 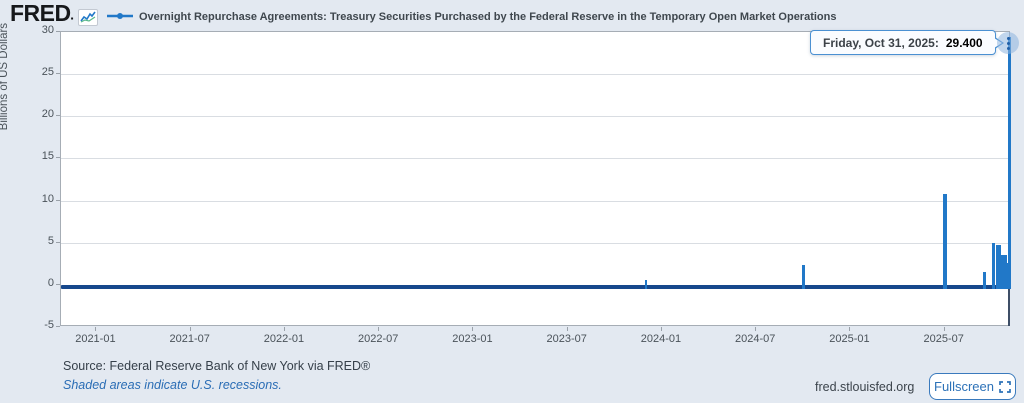 I want to click on x-tick-label: 2022-07, so click(x=378, y=339).